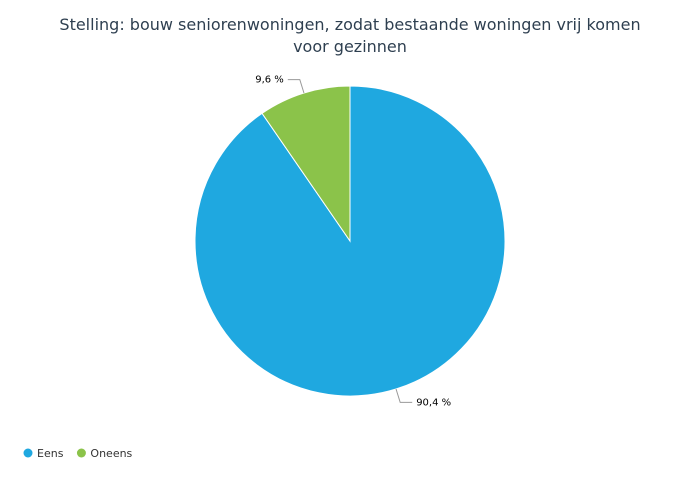 The width and height of the screenshot is (700, 480). What do you see at coordinates (269, 80) in the screenshot?
I see `data-label: 9,6 %` at bounding box center [269, 80].